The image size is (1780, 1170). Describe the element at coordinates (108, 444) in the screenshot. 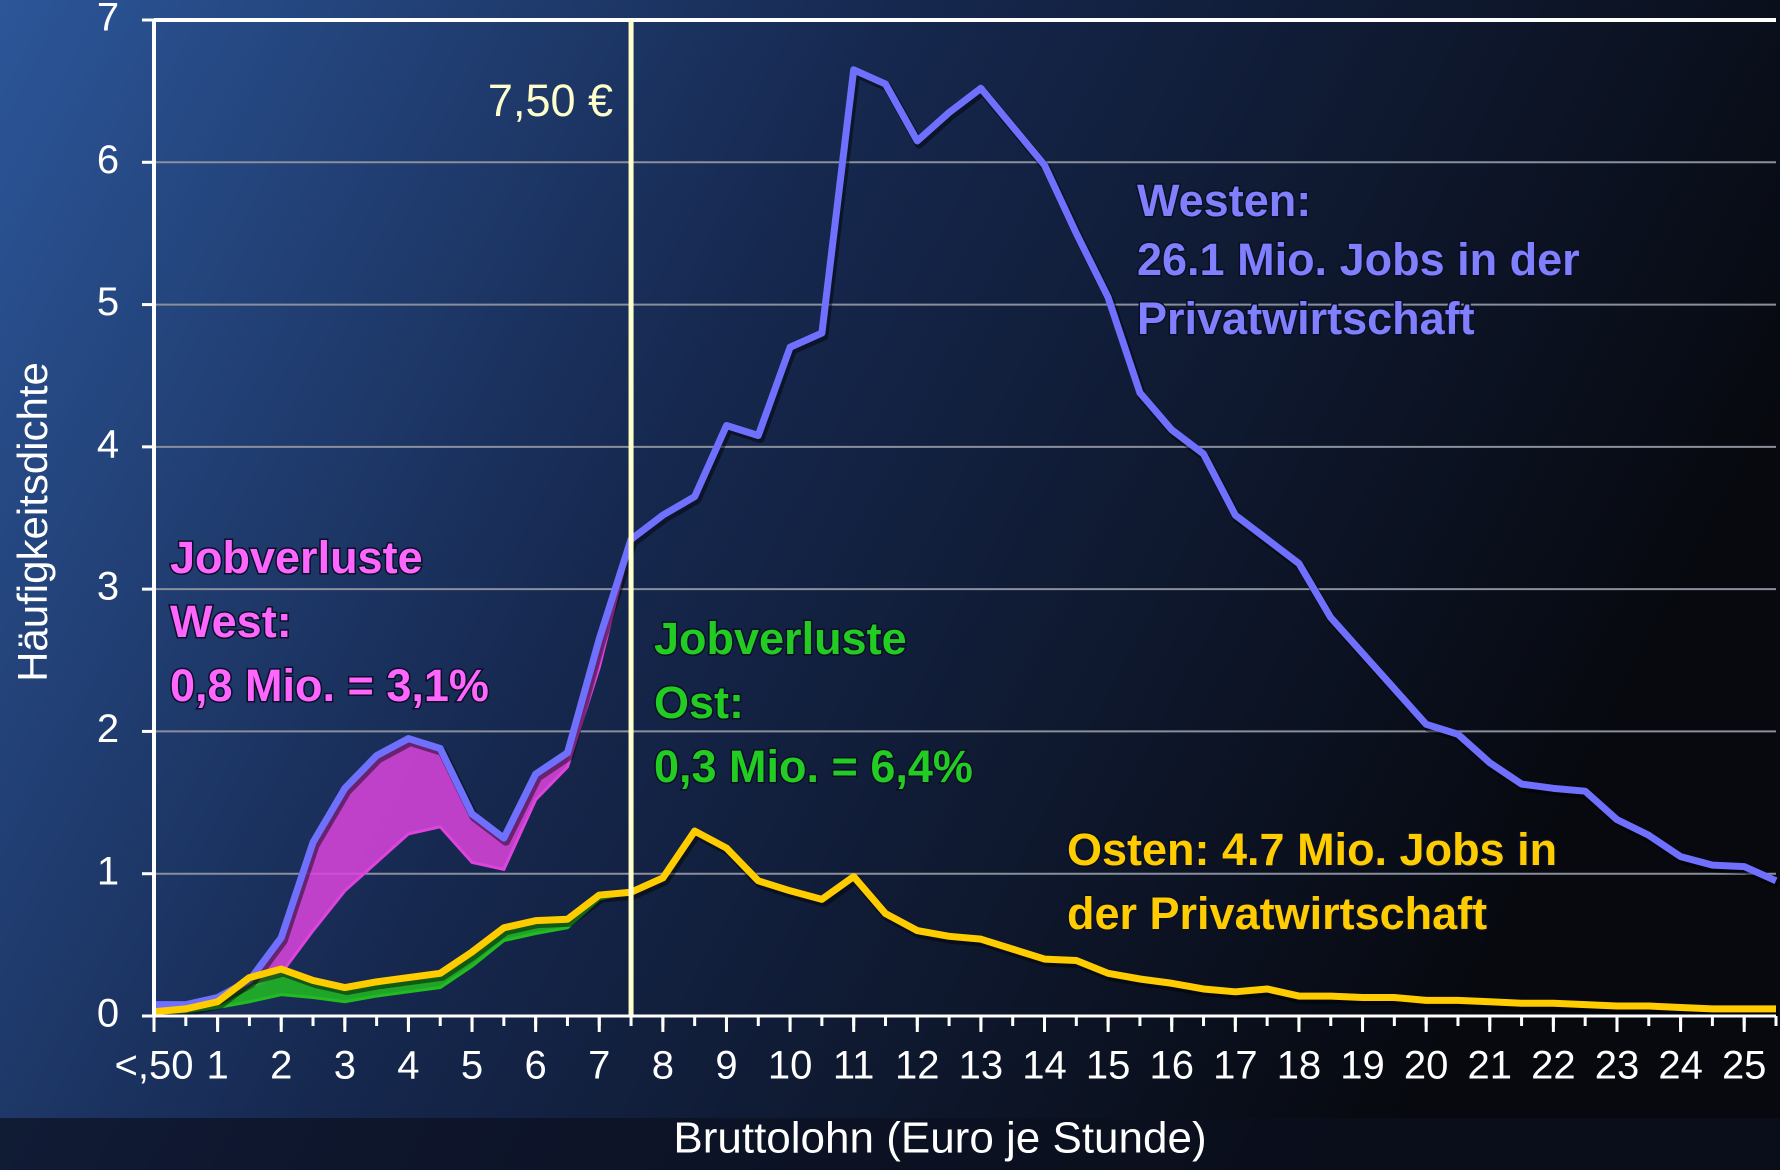

I see `y-tick-label: 4` at that location.